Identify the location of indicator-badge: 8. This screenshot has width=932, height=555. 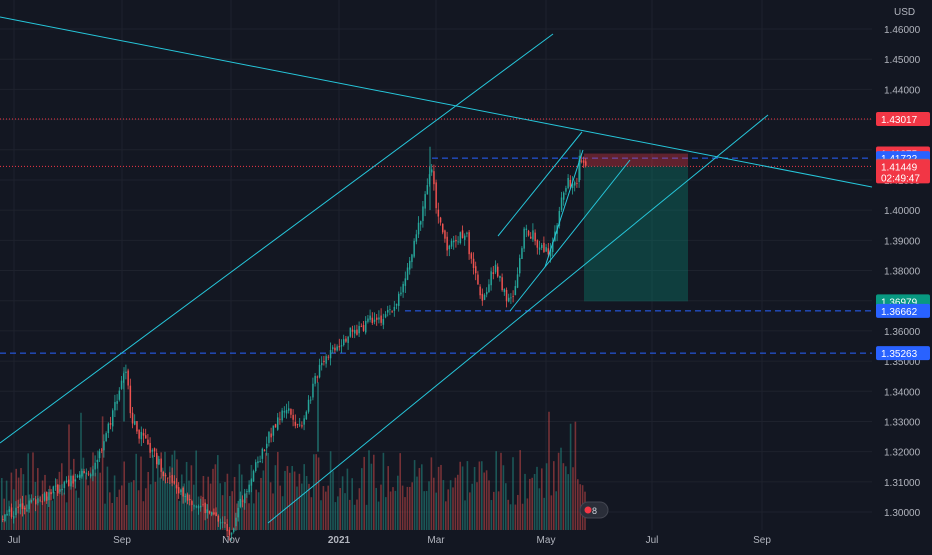
(594, 510).